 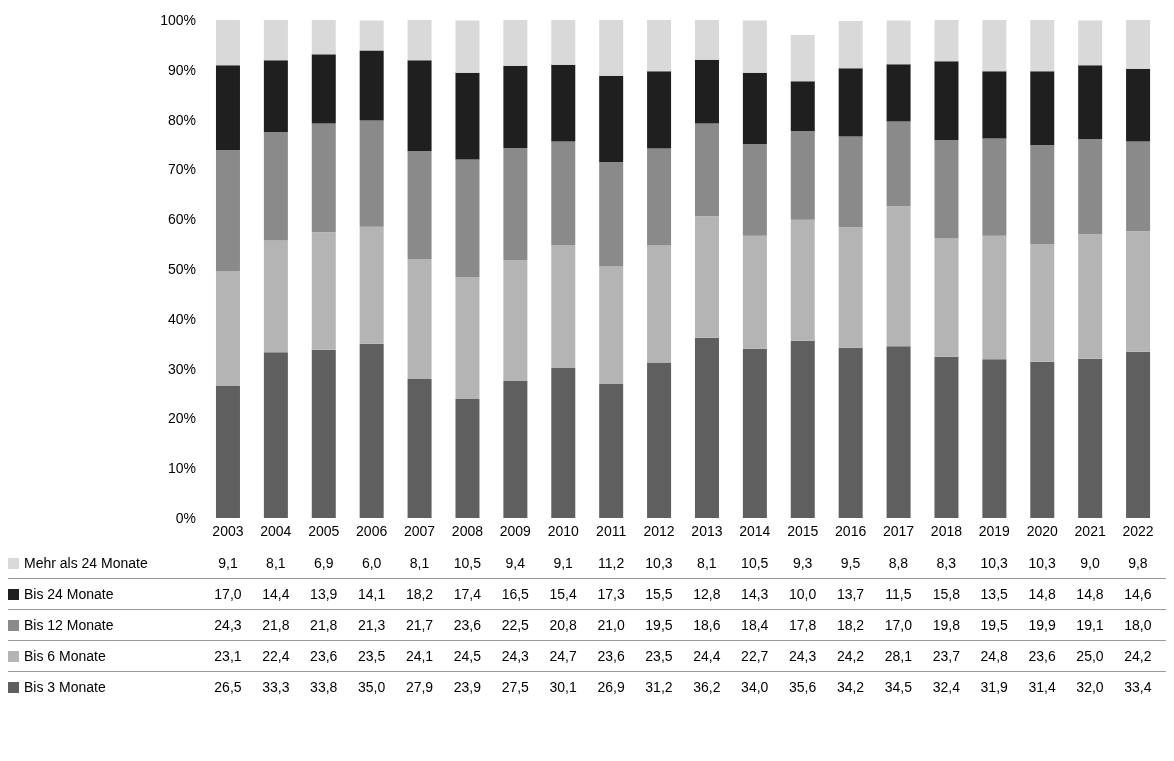 What do you see at coordinates (372, 656) in the screenshot?
I see `data-label: 23,5` at bounding box center [372, 656].